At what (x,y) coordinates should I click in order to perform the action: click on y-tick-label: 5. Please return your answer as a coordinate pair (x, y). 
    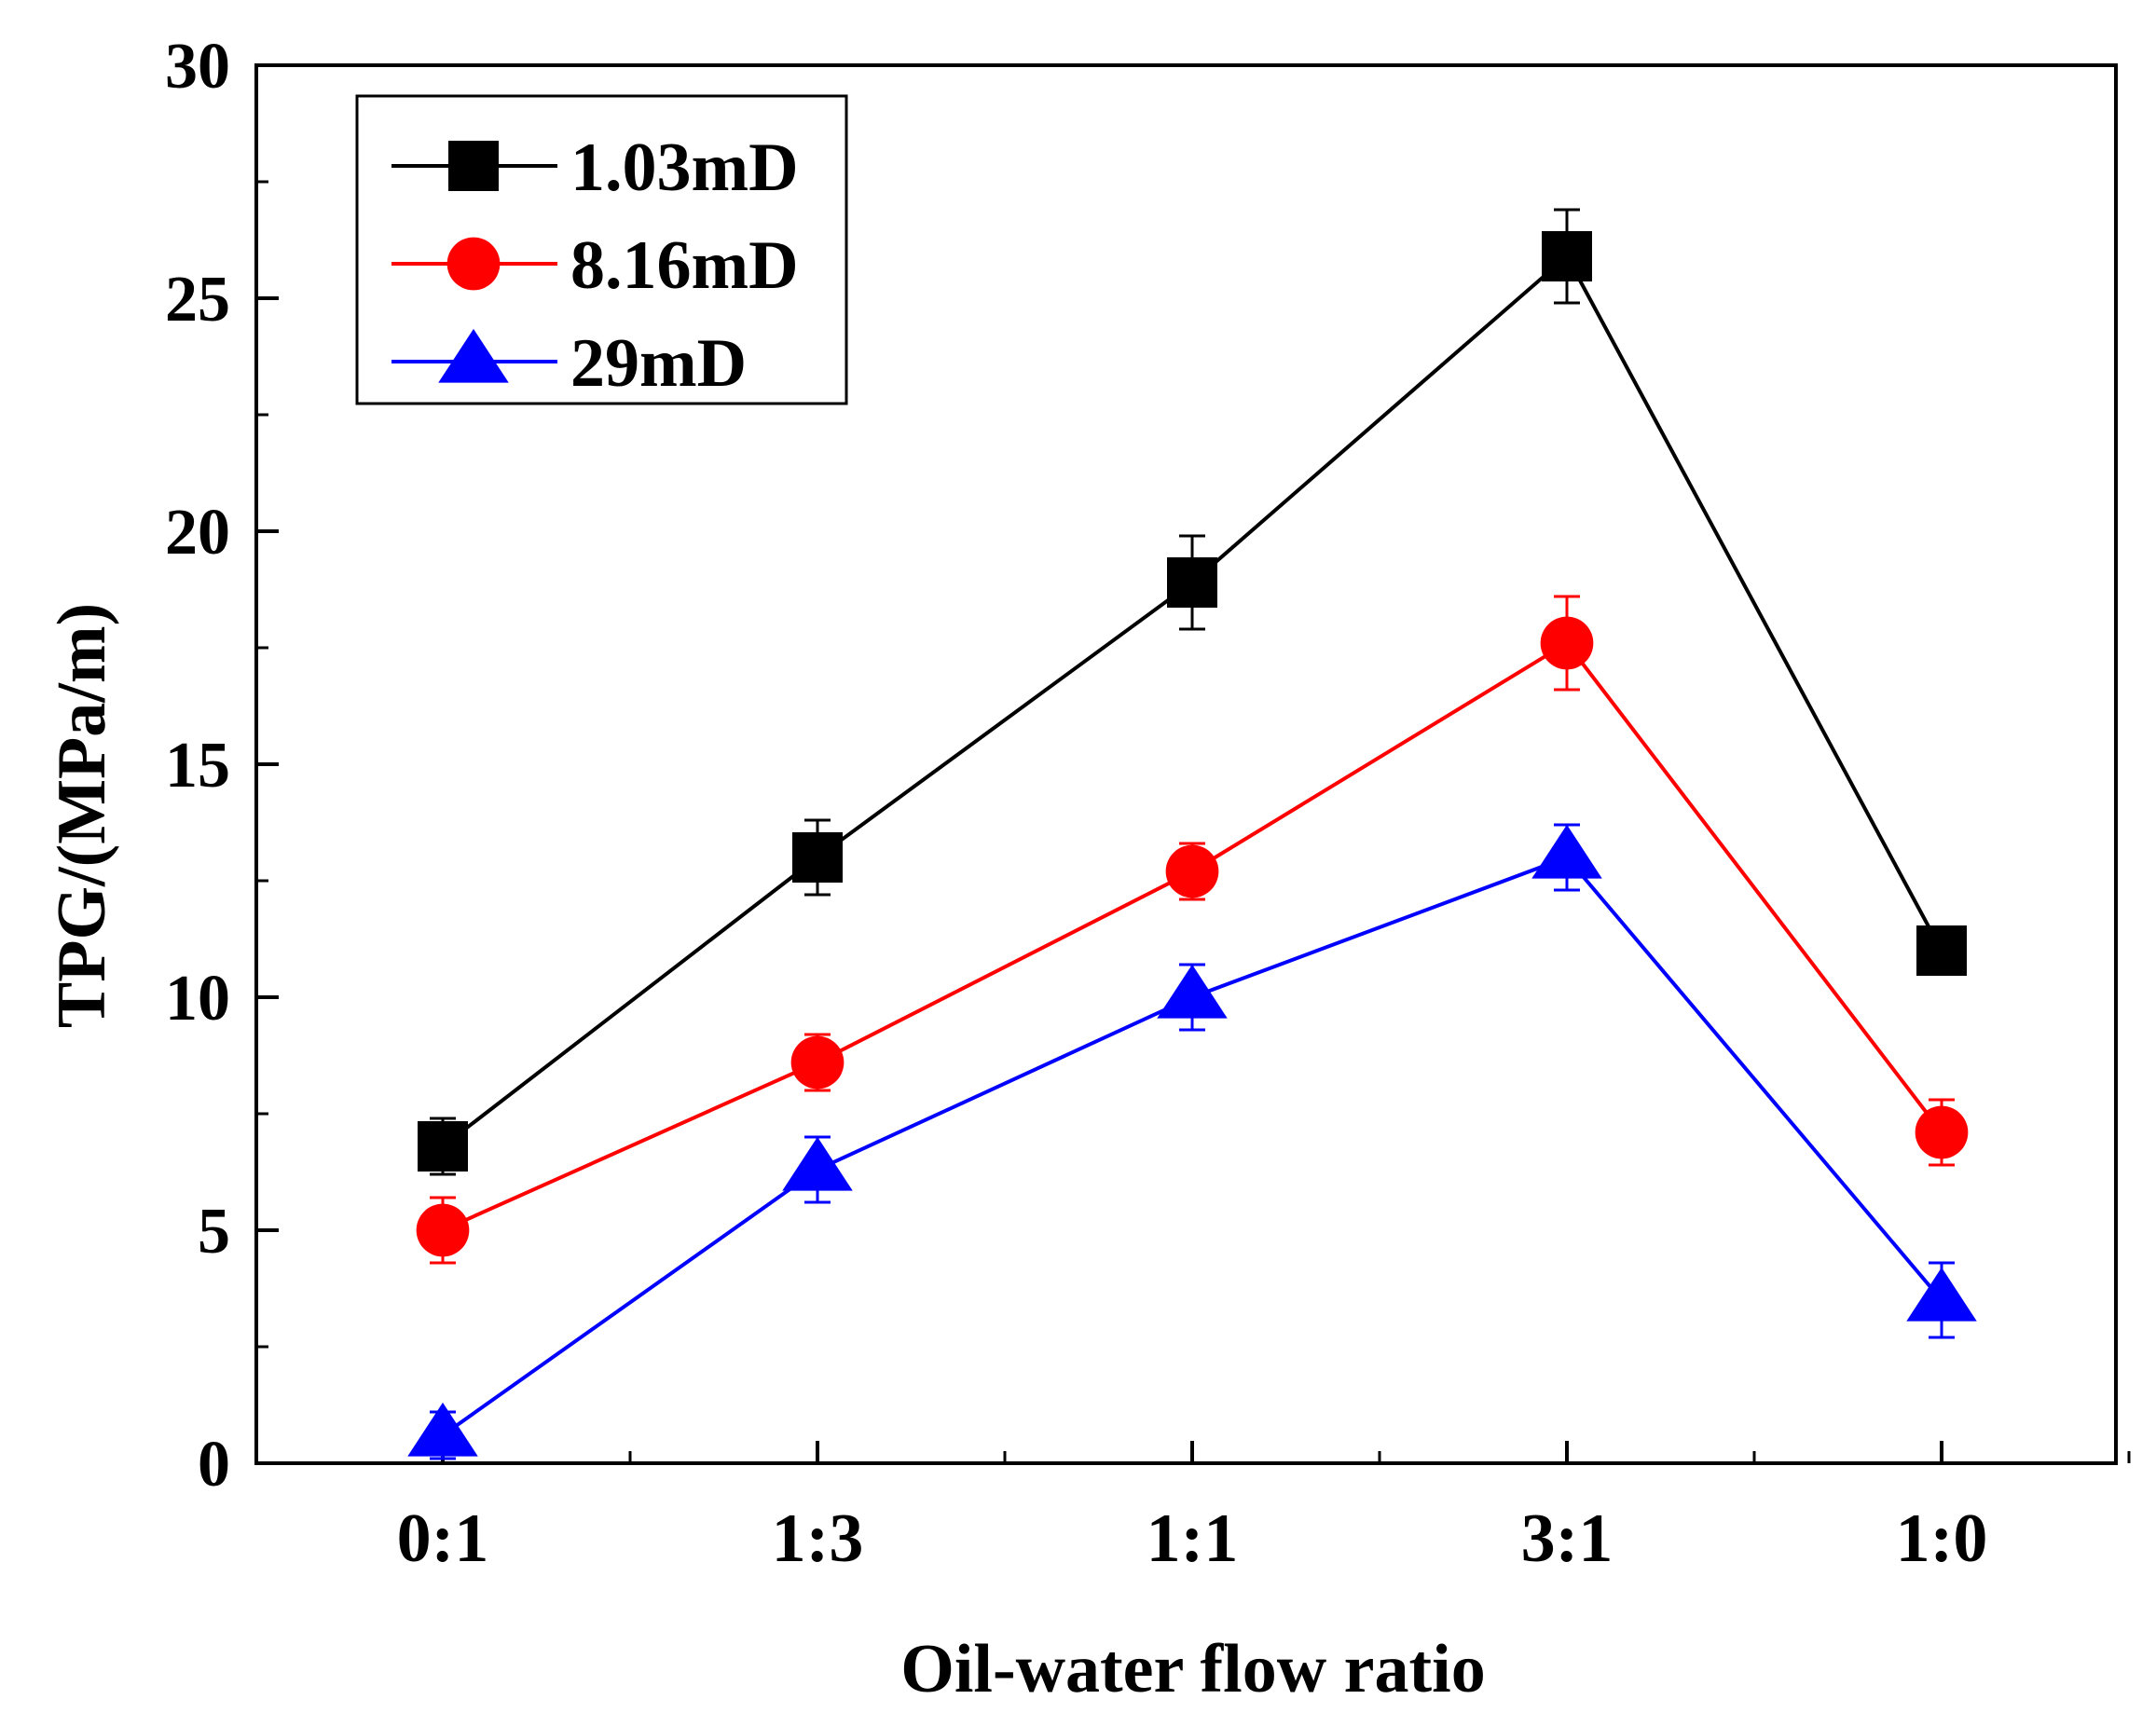
    Looking at the image, I should click on (214, 1232).